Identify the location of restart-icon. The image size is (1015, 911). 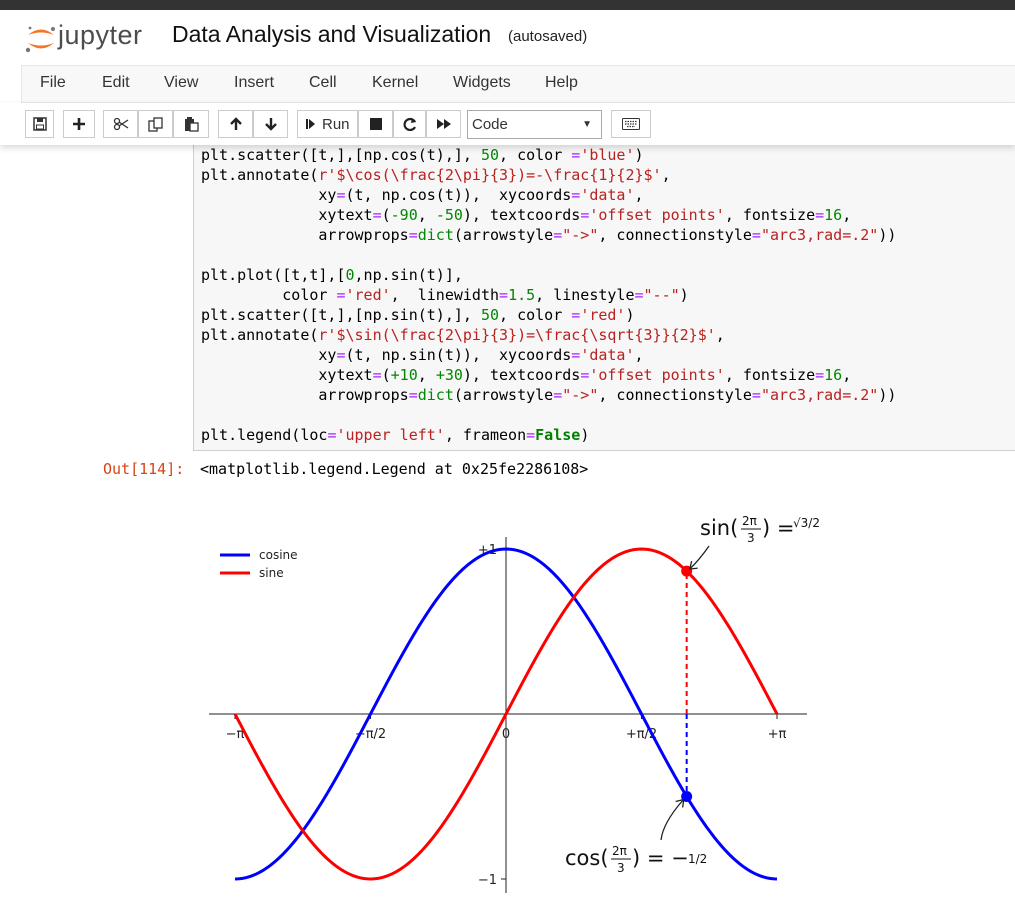
(409, 124).